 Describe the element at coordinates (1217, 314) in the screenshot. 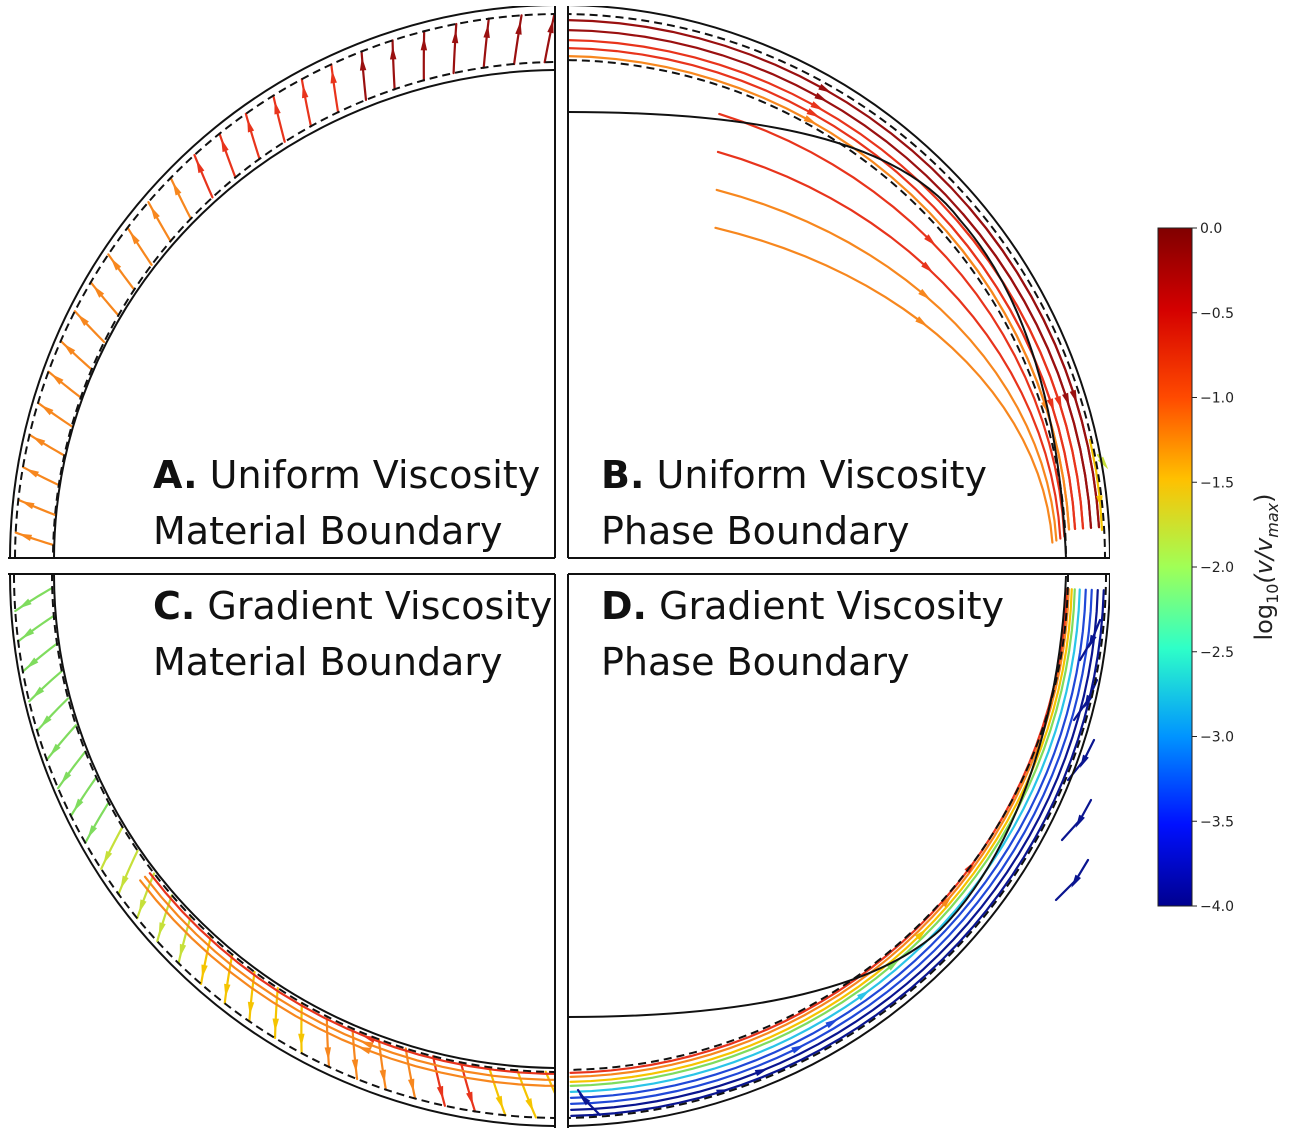

I see `colorbar-tick-label: −0.5` at that location.